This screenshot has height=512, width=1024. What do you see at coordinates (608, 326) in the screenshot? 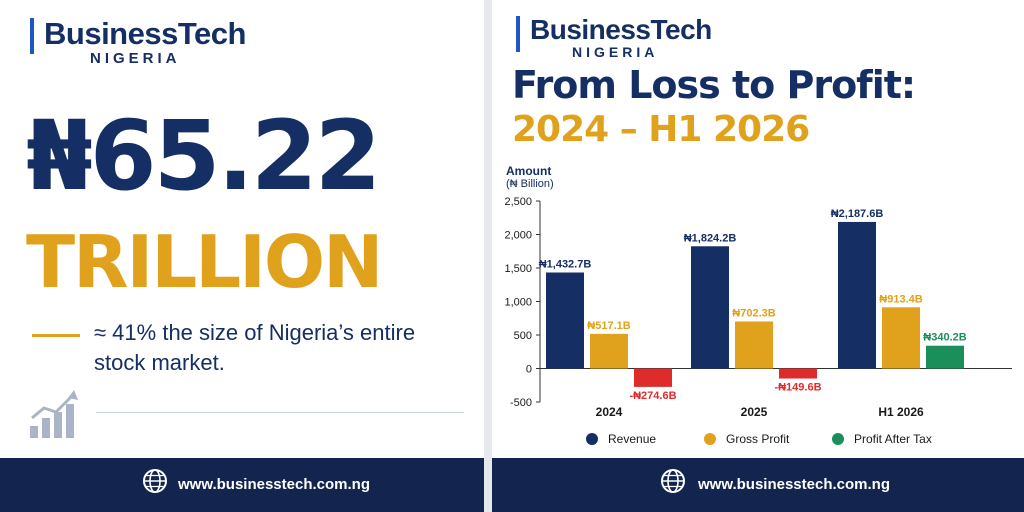
I see `data-label: ₦517.1B` at bounding box center [608, 326].